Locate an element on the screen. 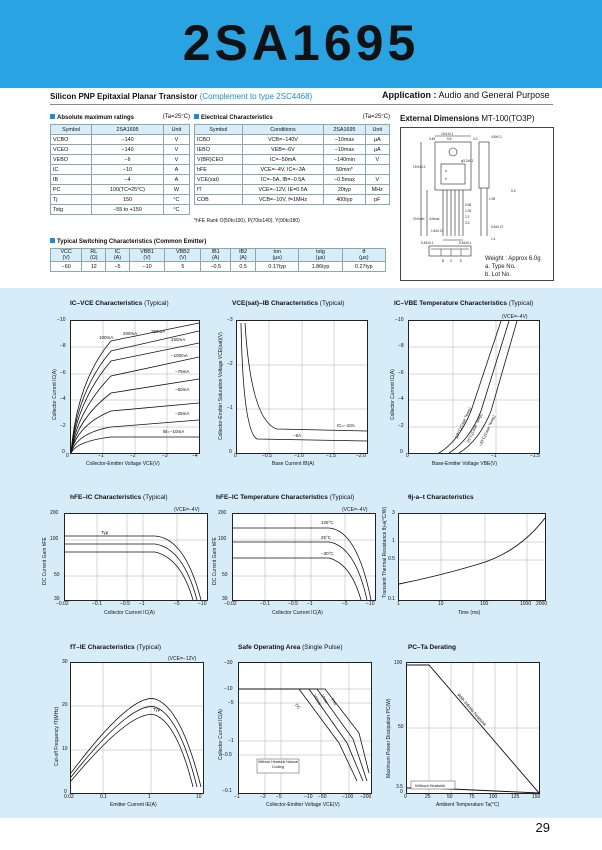 Image resolution: width=602 pixels, height=850 pixels. pin-e: E is located at coordinates (461, 261).